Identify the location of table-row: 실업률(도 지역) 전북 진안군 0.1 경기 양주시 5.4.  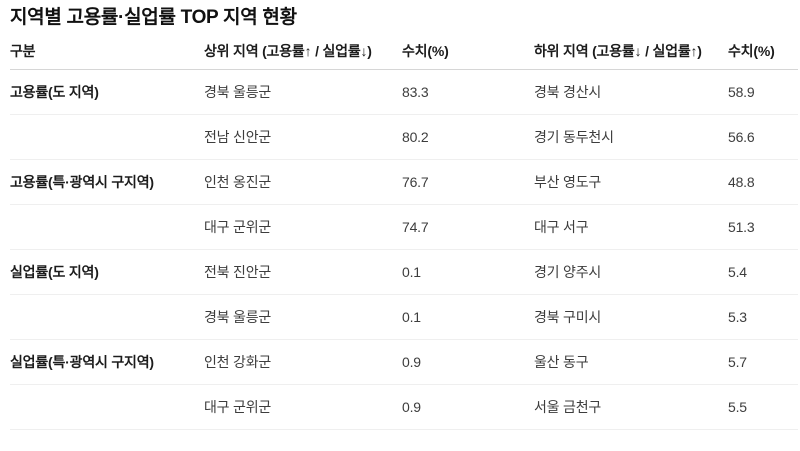
(404, 272).